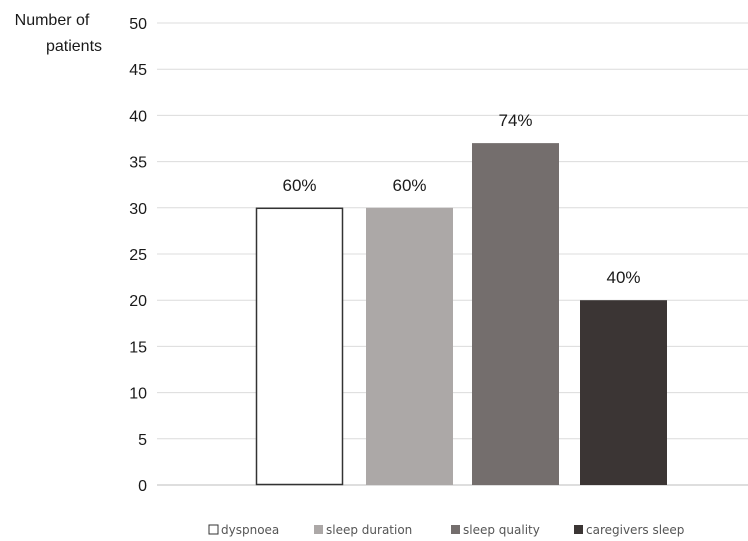 Image resolution: width=748 pixels, height=541 pixels. I want to click on y-tick-label: 5, so click(142, 440).